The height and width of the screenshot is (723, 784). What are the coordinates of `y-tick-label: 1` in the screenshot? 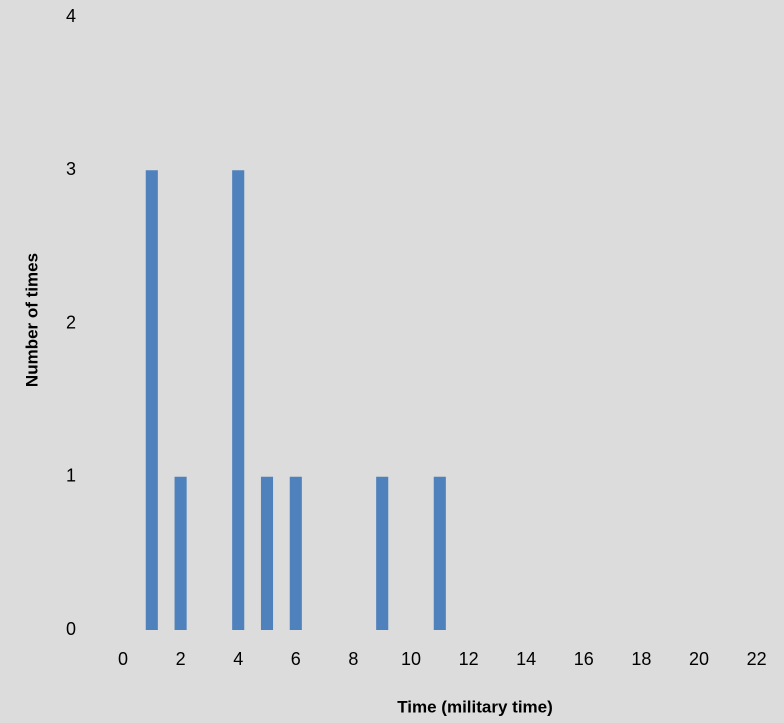 It's located at (71, 476).